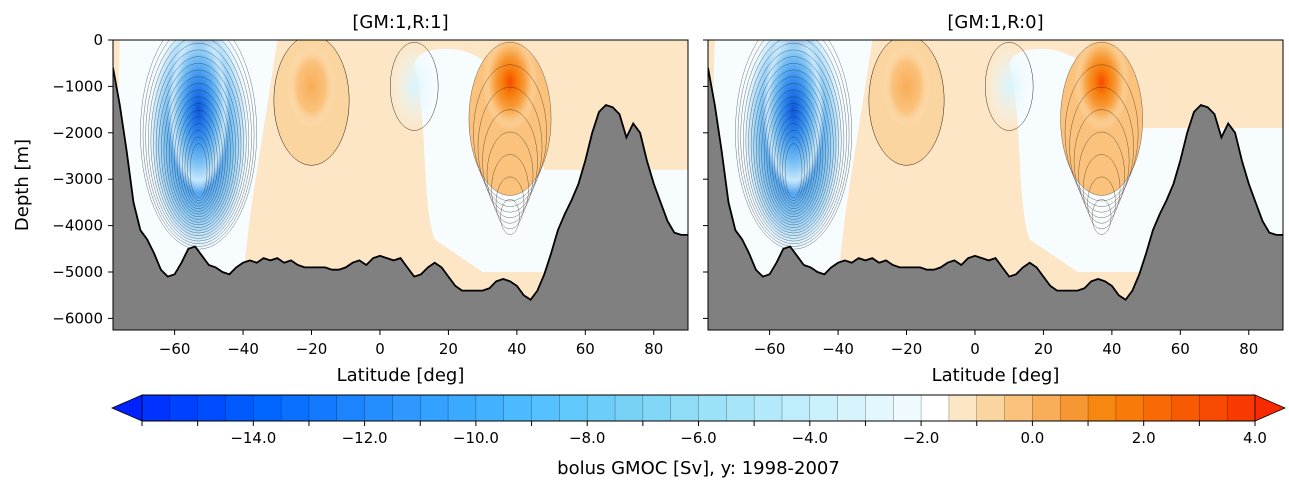 The height and width of the screenshot is (483, 1289). I want to click on colorbar-tick-label: −2.0, so click(921, 438).